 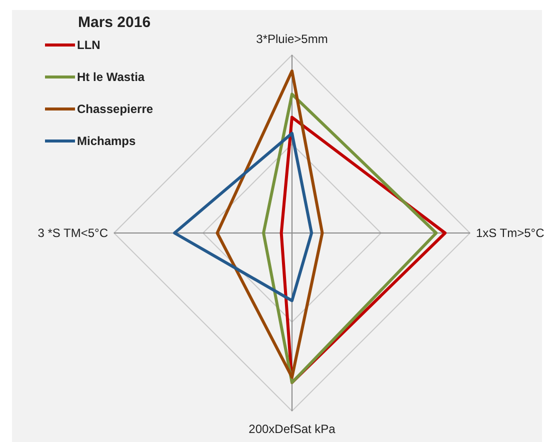 What do you see at coordinates (73, 233) in the screenshot?
I see `spoke-label: 3 *S TM<5°C` at bounding box center [73, 233].